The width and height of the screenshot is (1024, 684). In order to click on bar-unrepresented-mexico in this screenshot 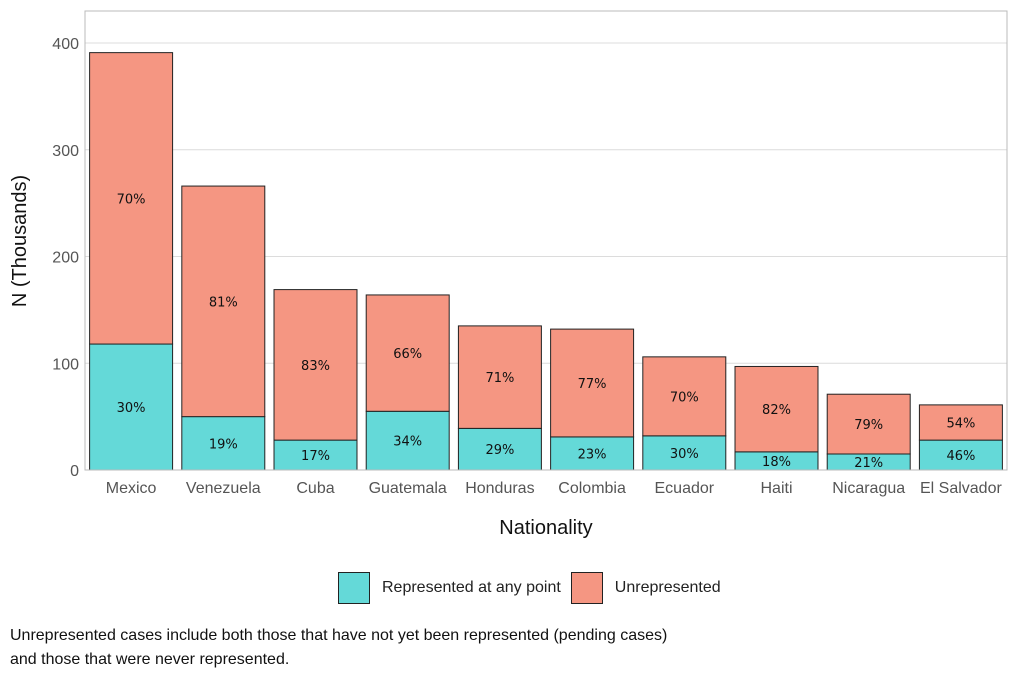, I will do `click(131, 198)`.